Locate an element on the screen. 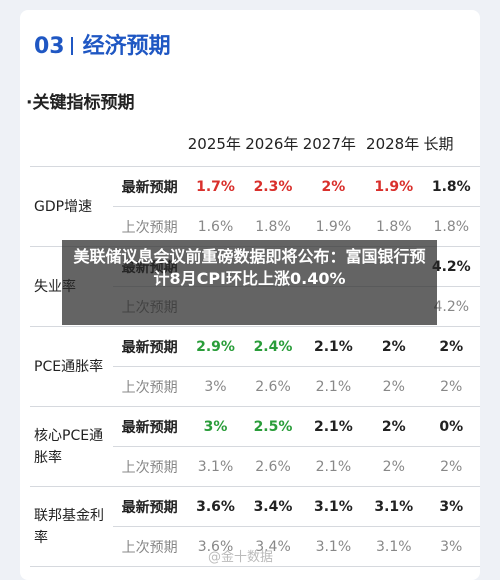 The width and height of the screenshot is (500, 580). cell: 1.7% is located at coordinates (215, 186).